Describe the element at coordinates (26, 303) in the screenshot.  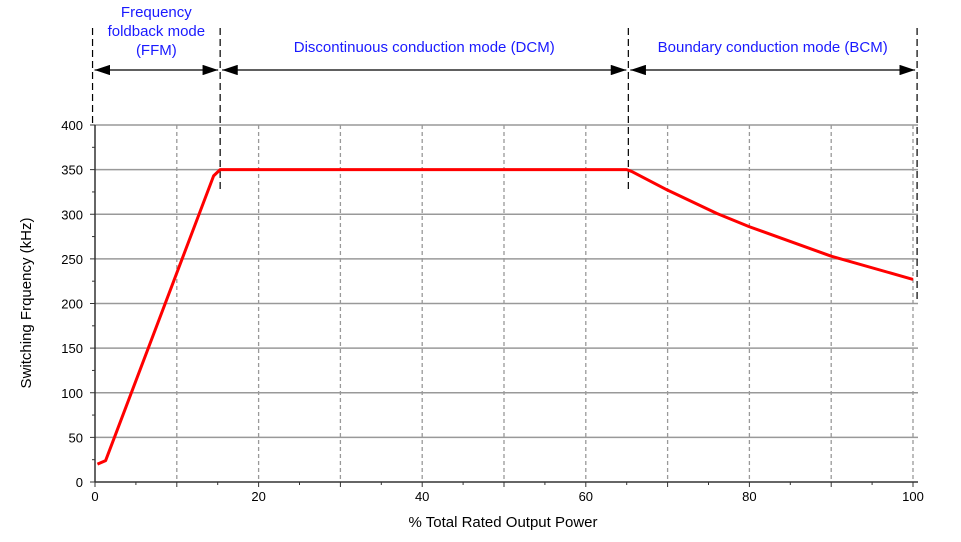
I see `y-axis-label: Switching Frquency (kHz)` at that location.